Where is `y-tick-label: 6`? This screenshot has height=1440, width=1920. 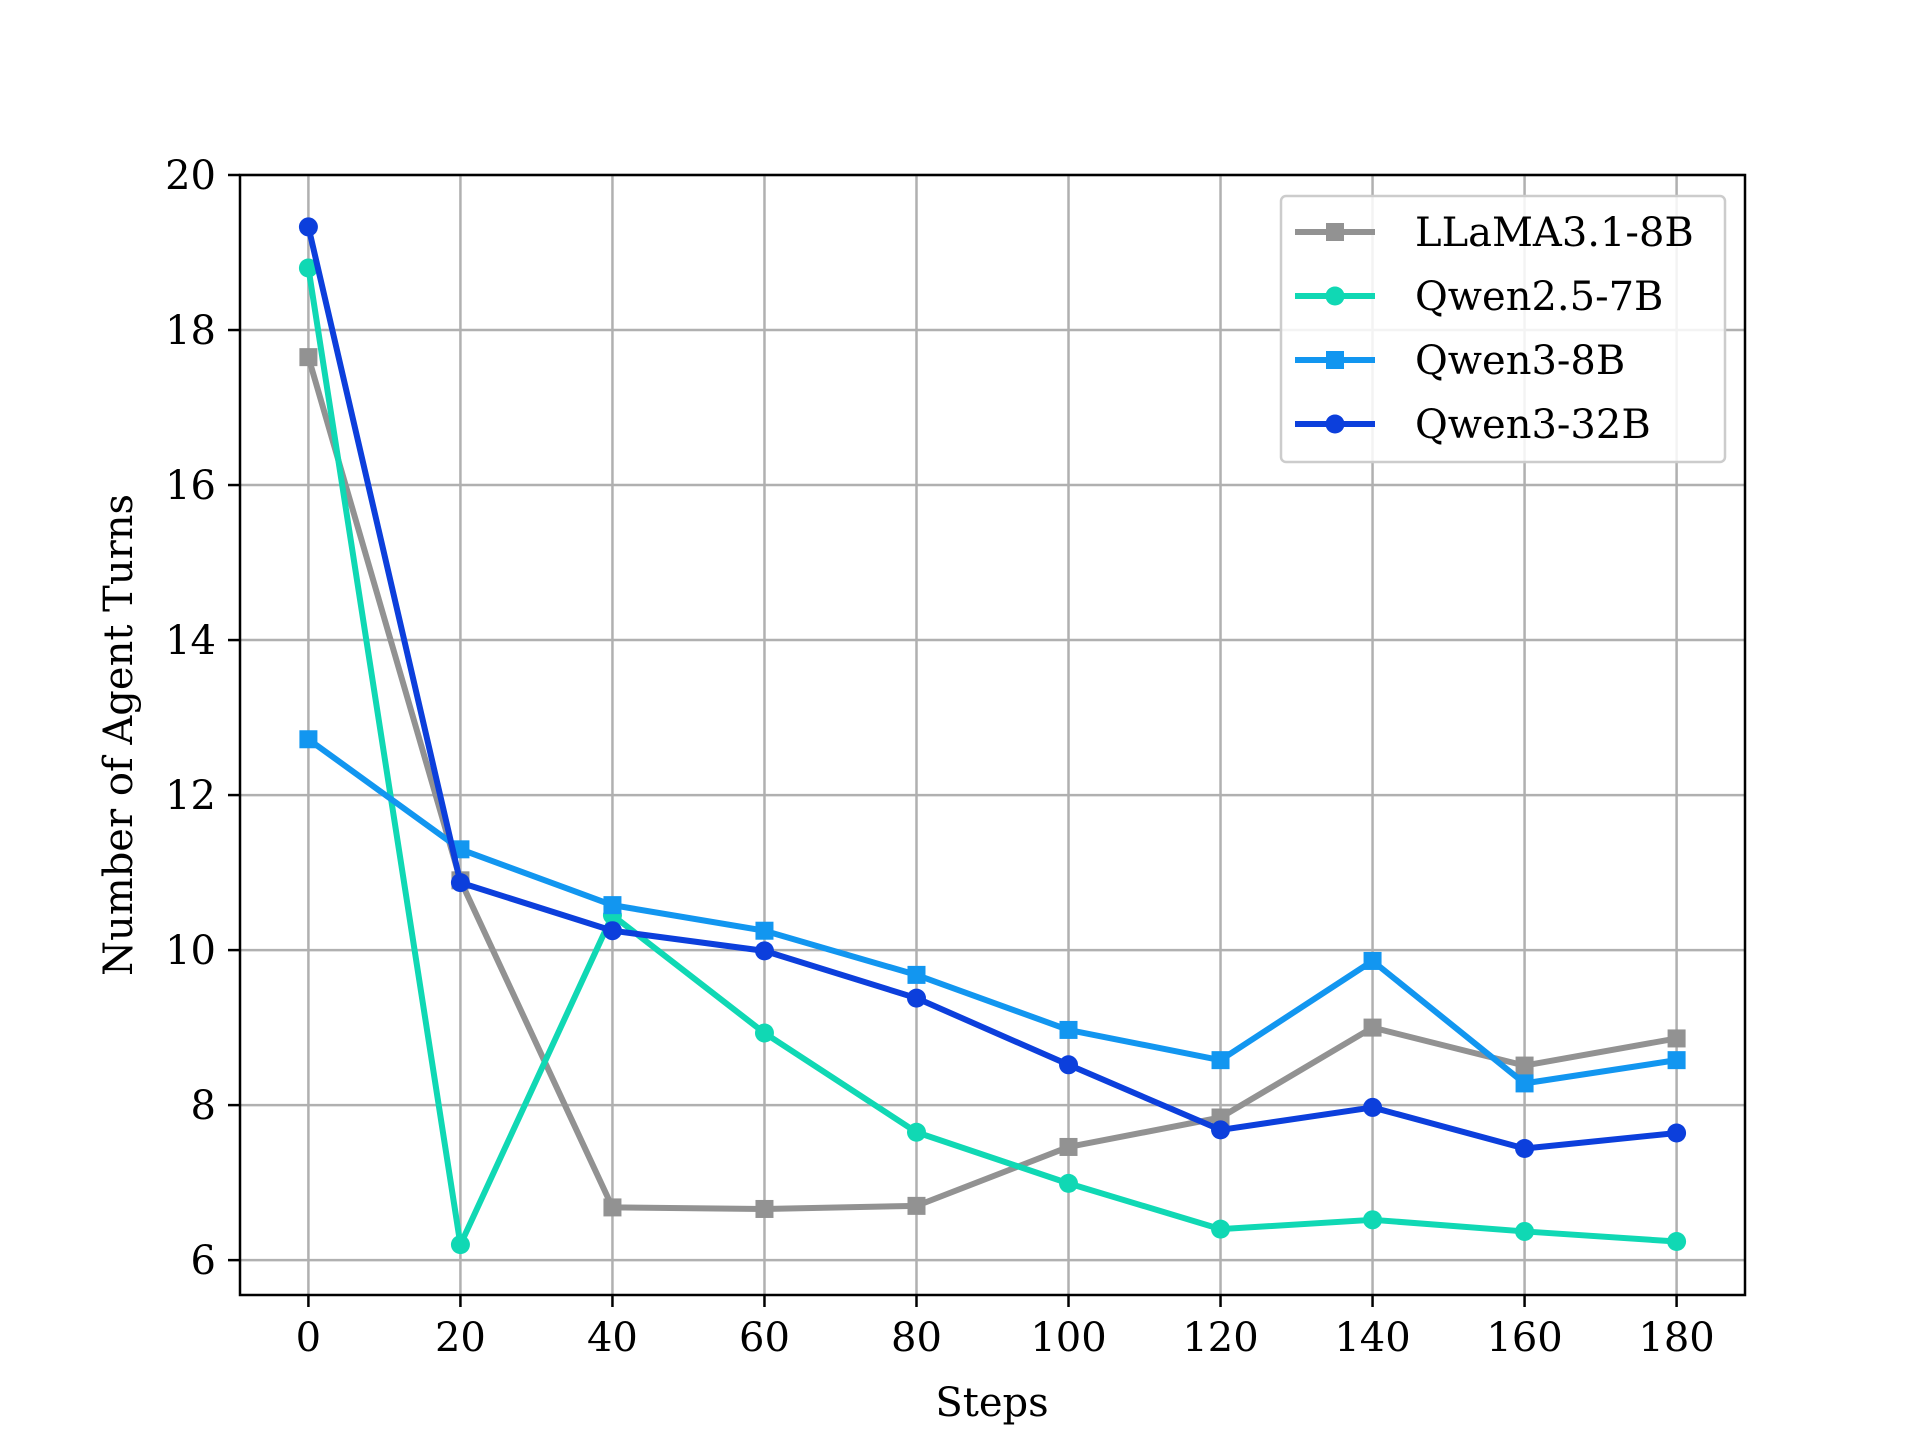 y-tick-label: 6 is located at coordinates (203, 1261).